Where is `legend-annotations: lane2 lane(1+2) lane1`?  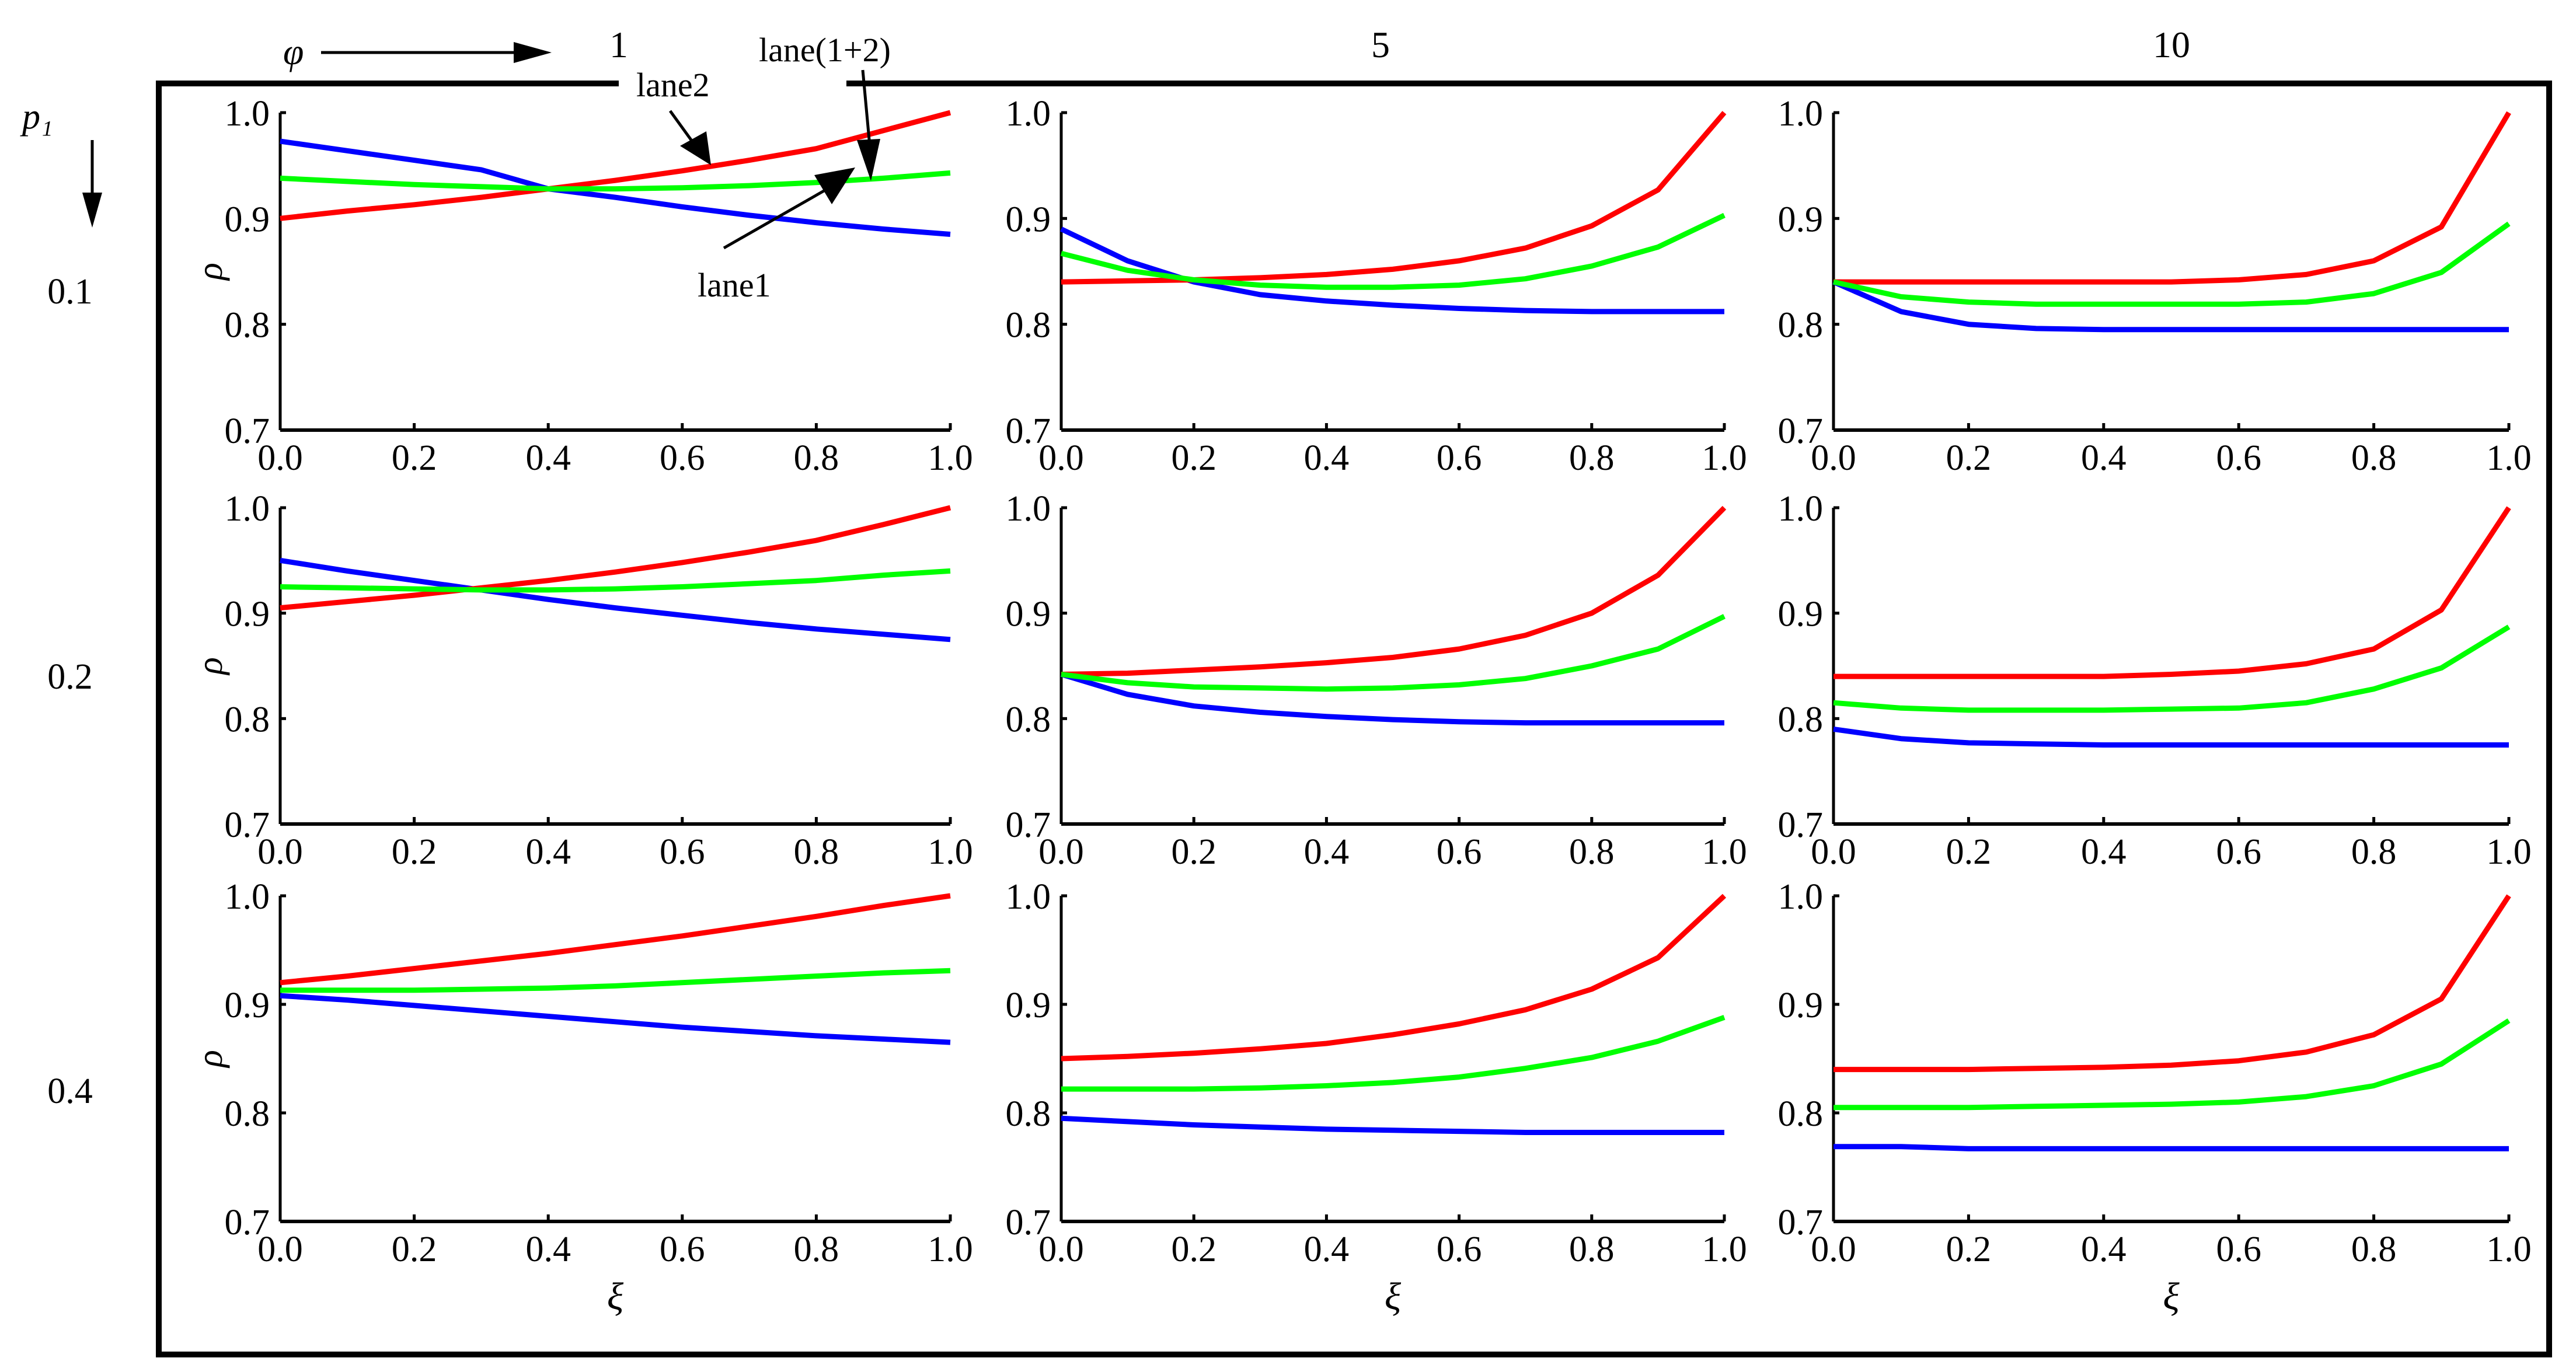
legend-annotations: lane2 lane(1+2) lane1 is located at coordinates (764, 167).